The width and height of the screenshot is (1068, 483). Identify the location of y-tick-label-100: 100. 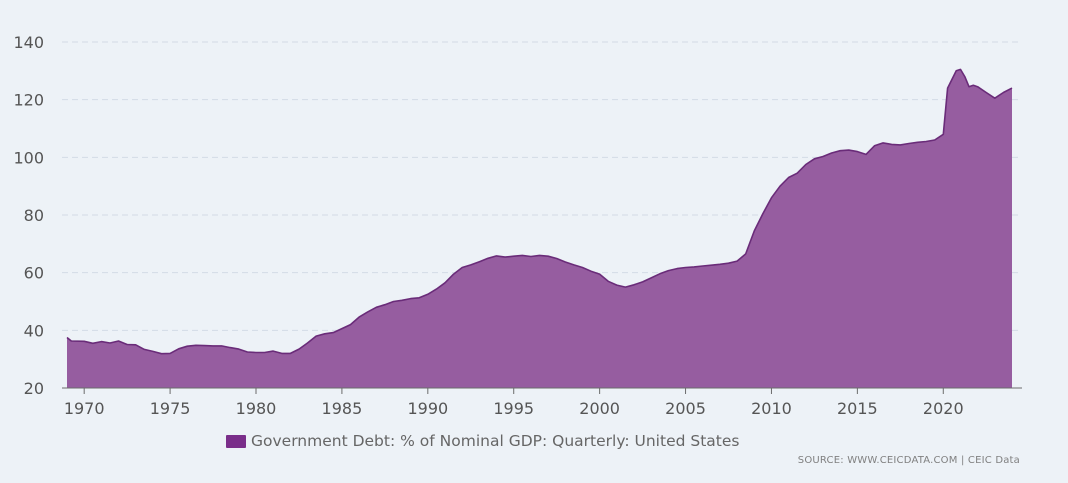
(28, 157).